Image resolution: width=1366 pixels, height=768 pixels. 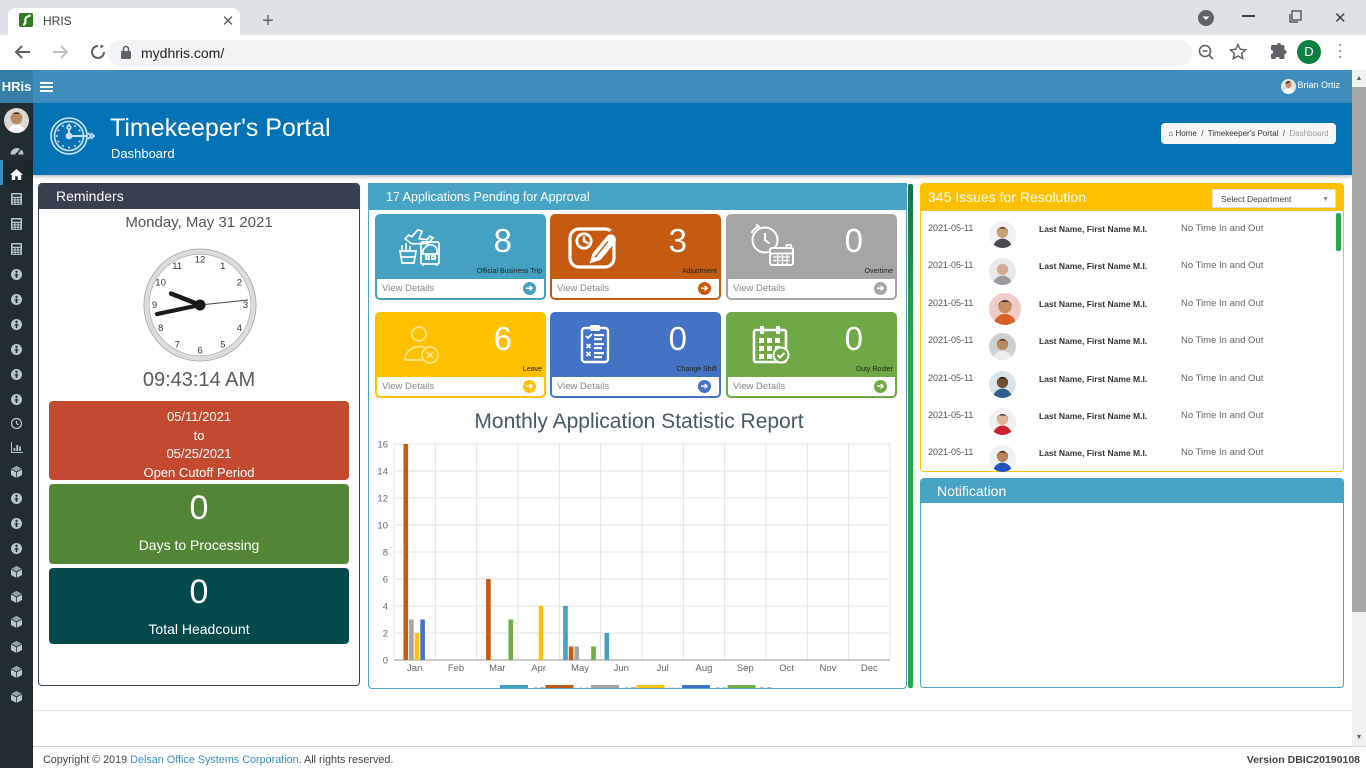 What do you see at coordinates (745, 668) in the screenshot?
I see `svg-text: Sep` at bounding box center [745, 668].